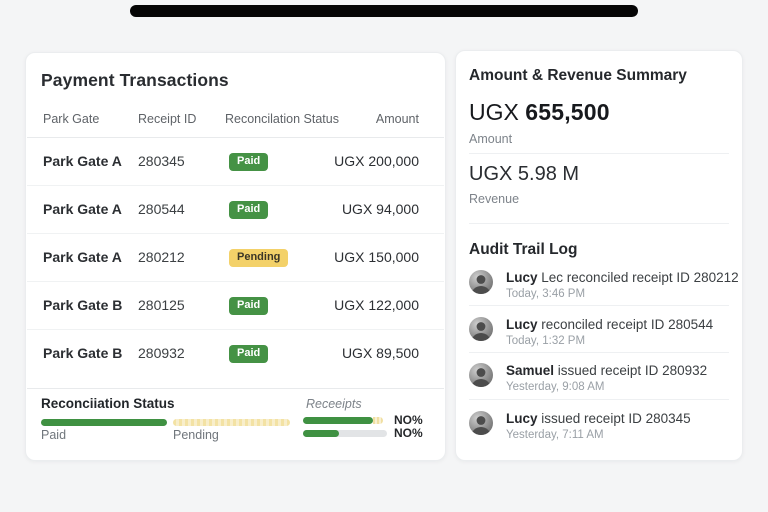 The width and height of the screenshot is (768, 512). What do you see at coordinates (282, 119) in the screenshot?
I see `column-header-status: Reconcilation Status` at bounding box center [282, 119].